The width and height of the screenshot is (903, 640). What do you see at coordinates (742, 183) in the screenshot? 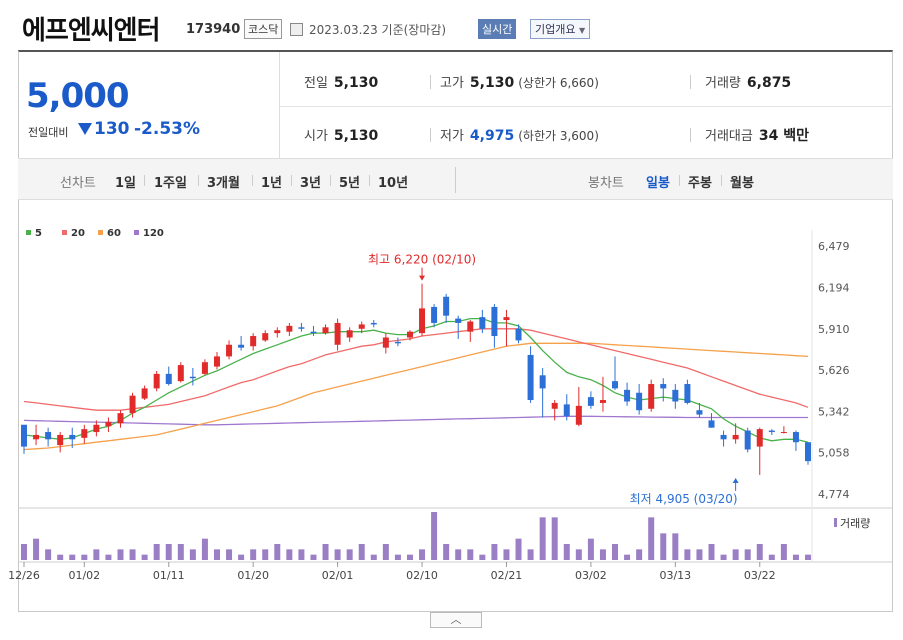
I see `candle-tab-monthly: 월봉` at bounding box center [742, 183].